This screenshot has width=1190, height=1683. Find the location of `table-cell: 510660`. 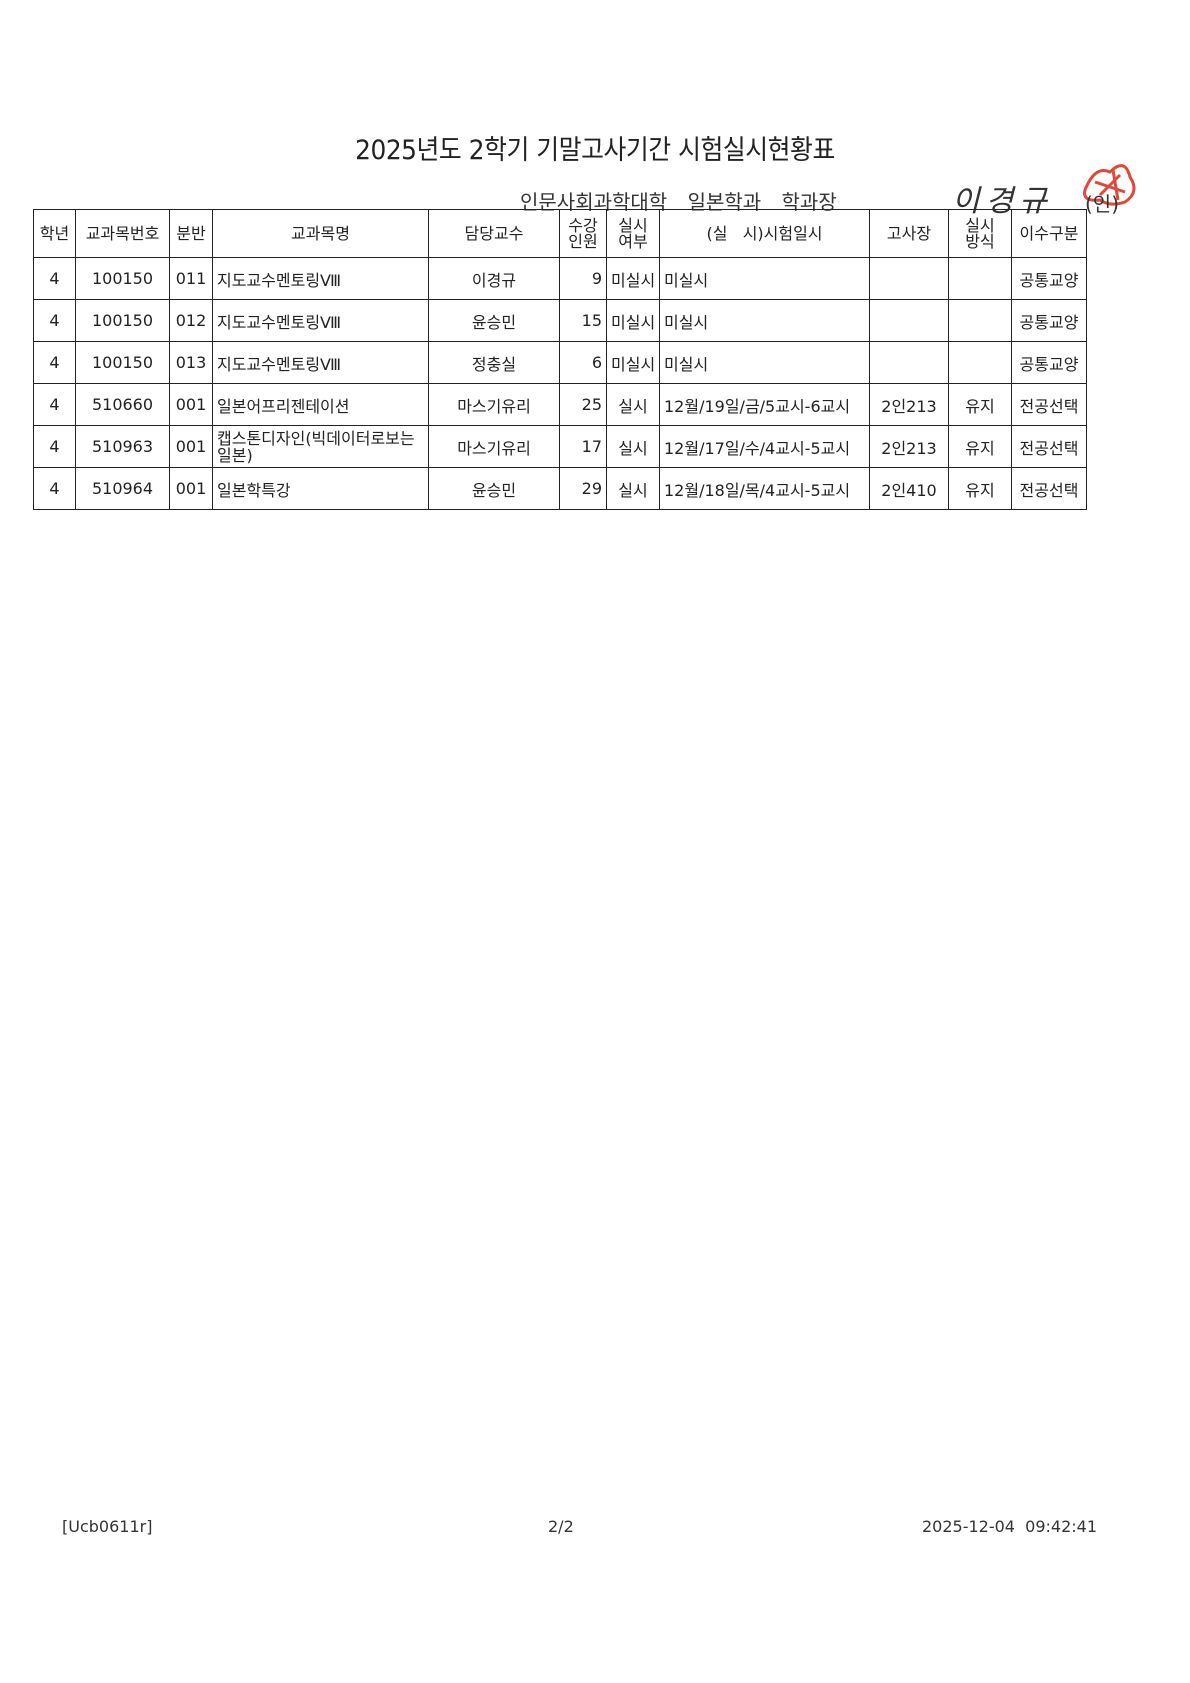

table-cell: 510660 is located at coordinates (122, 404).